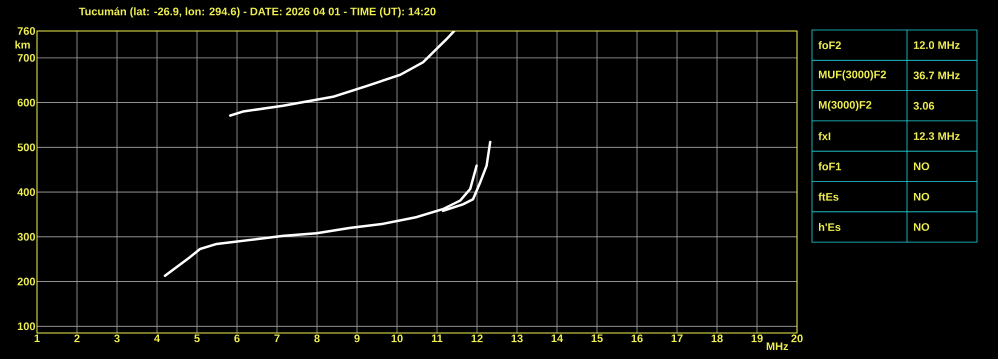 The width and height of the screenshot is (998, 359). What do you see at coordinates (477, 338) in the screenshot?
I see `x-tick-label: 12` at bounding box center [477, 338].